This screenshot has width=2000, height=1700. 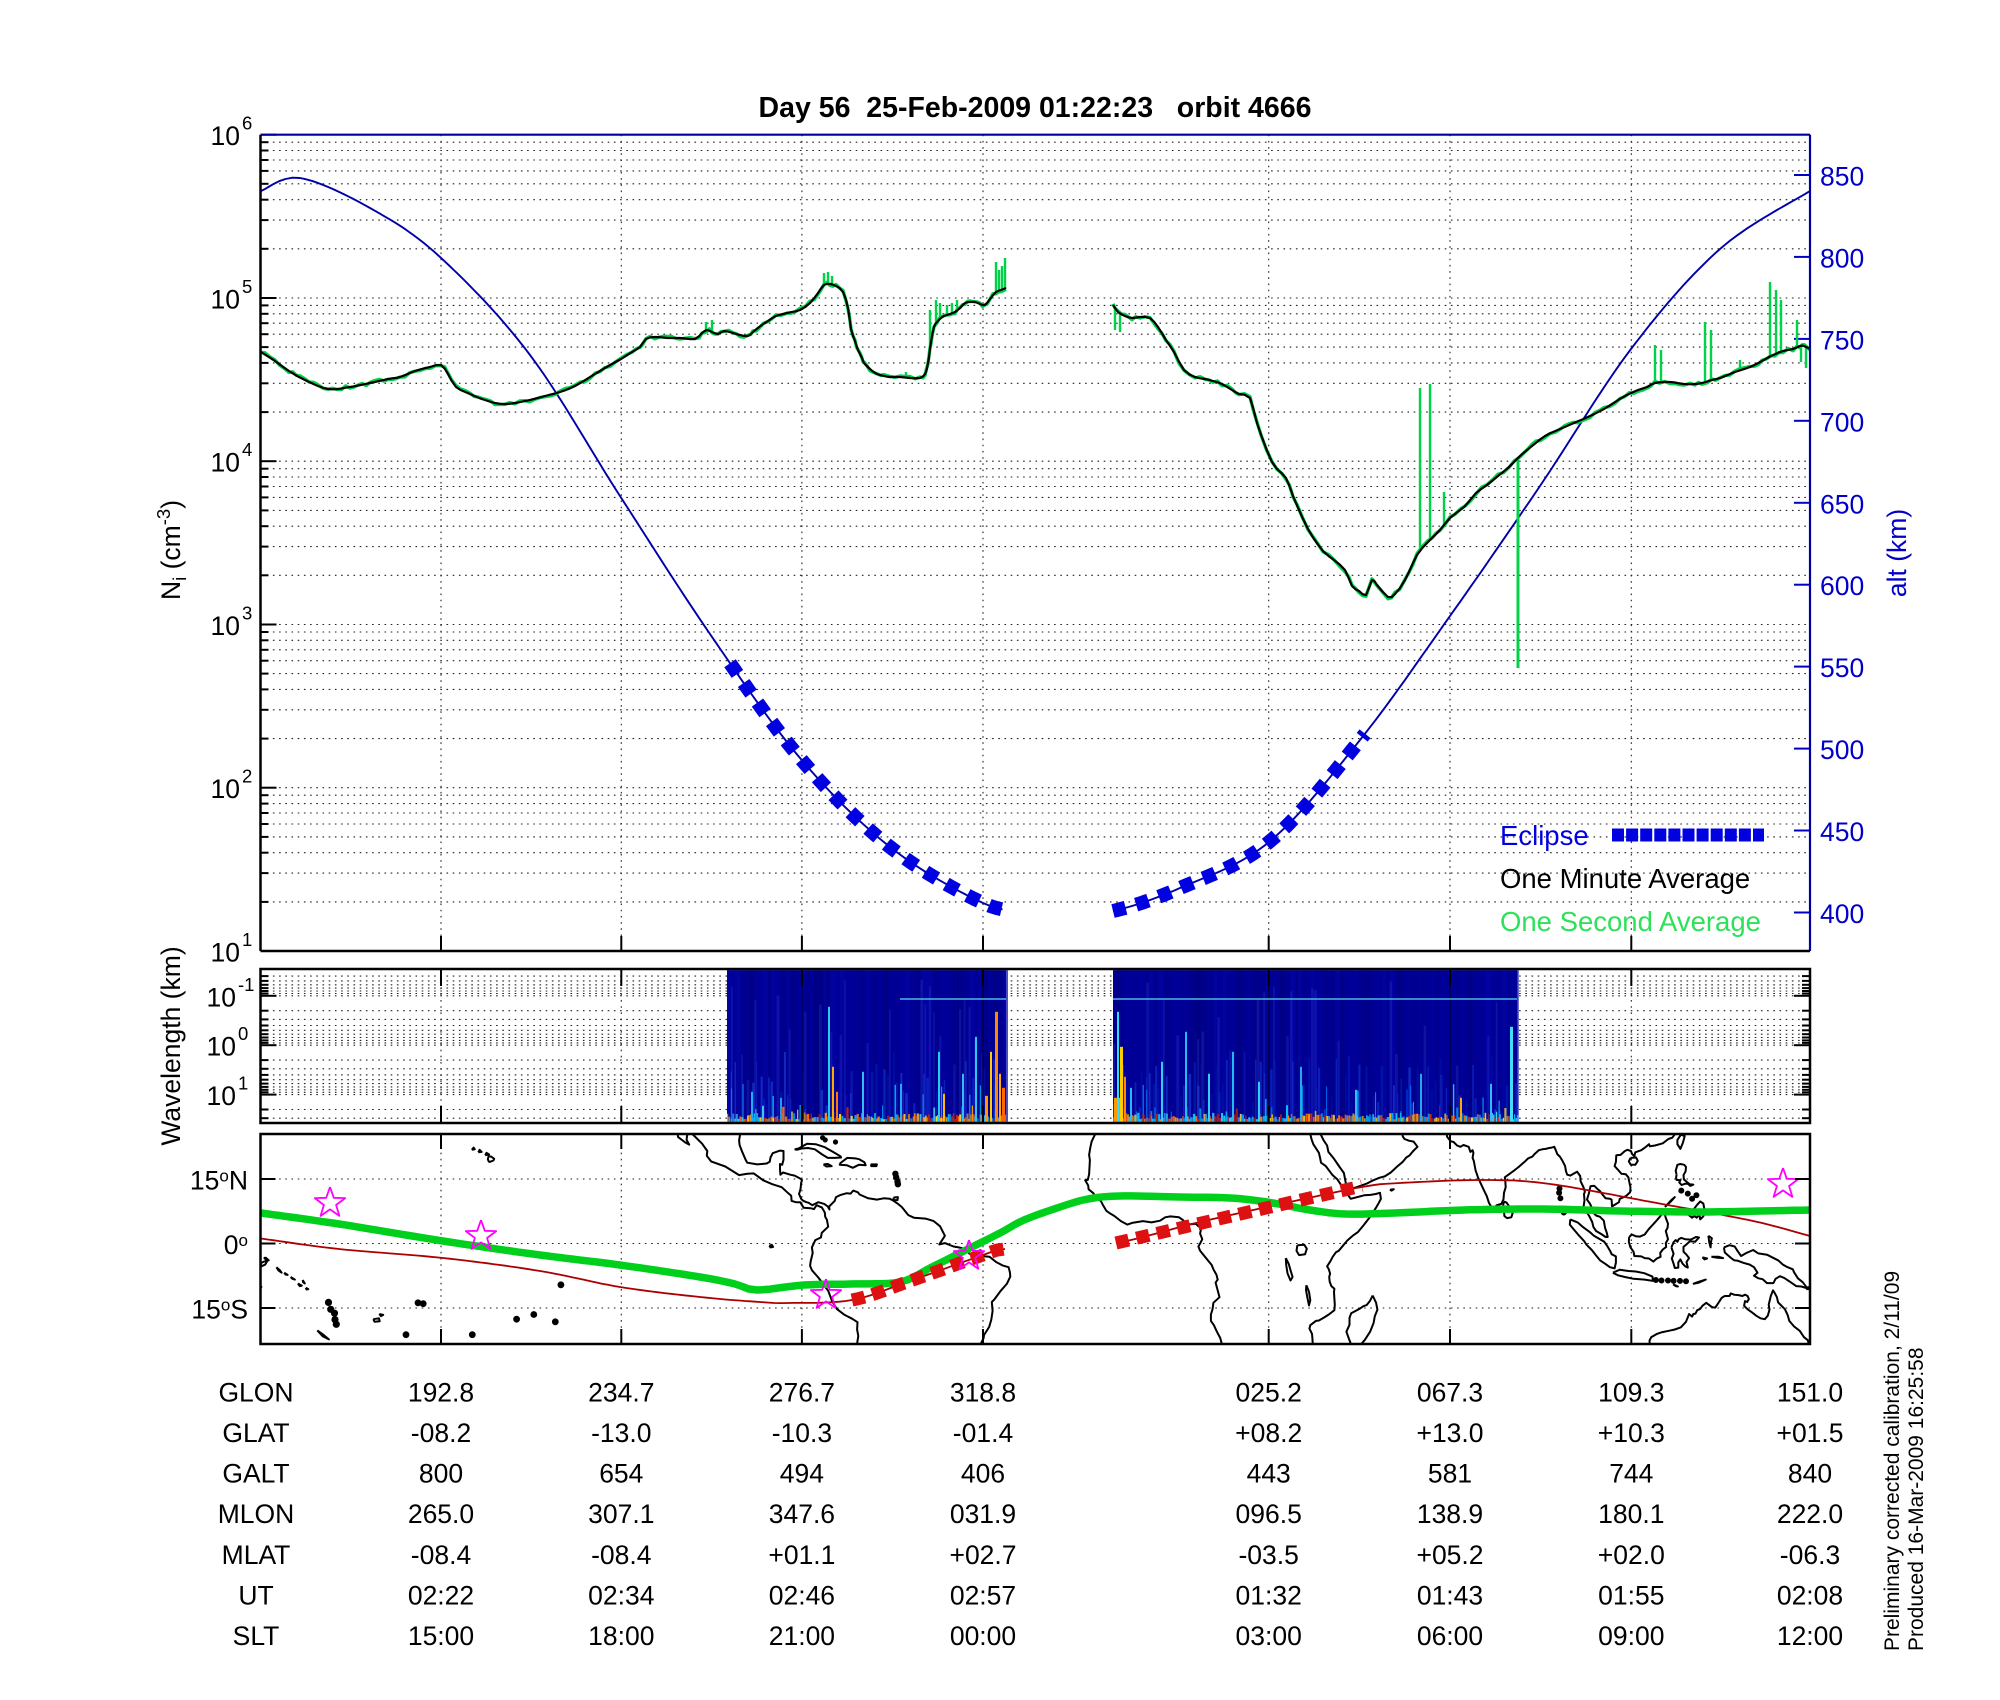 I want to click on svg-text: 09:00, so click(x=1631, y=1636).